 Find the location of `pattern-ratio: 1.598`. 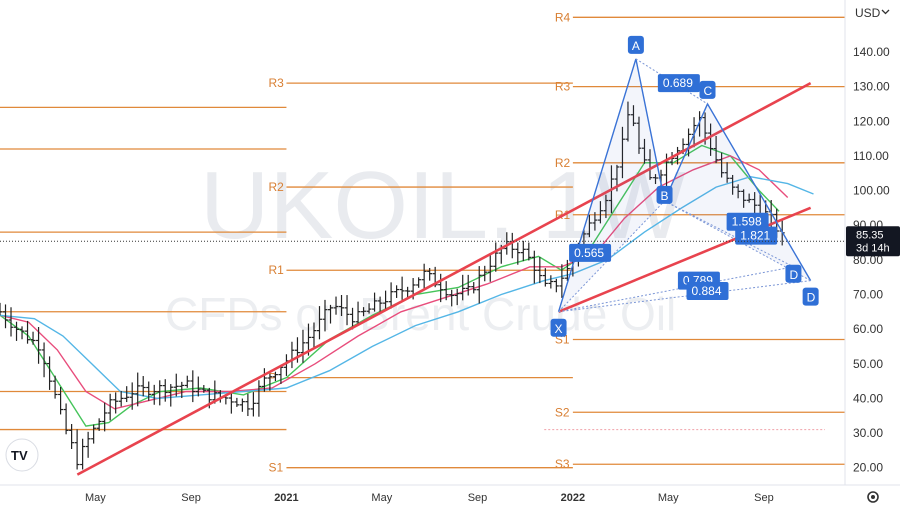

pattern-ratio: 1.598 is located at coordinates (747, 221).